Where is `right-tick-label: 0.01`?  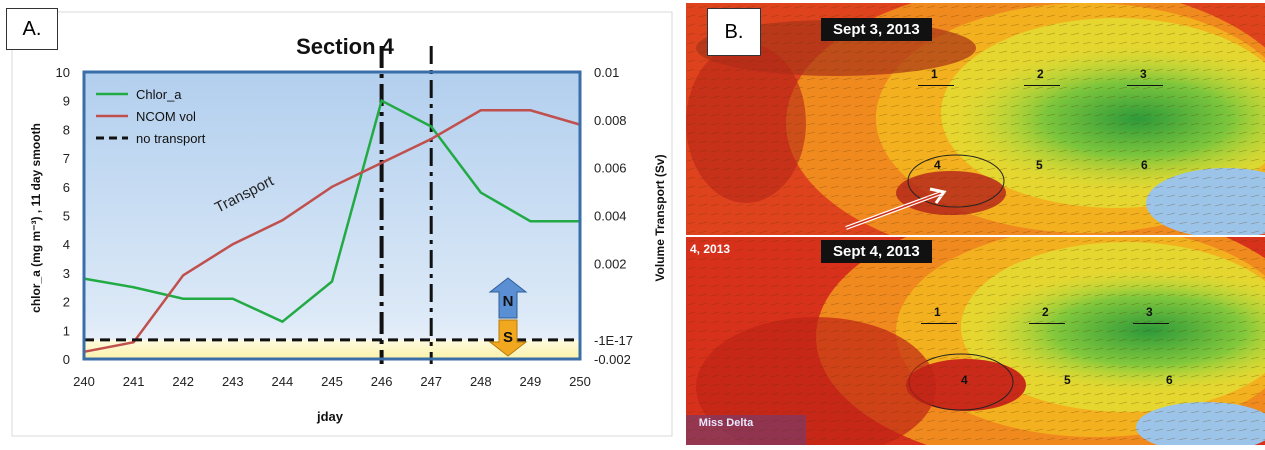 right-tick-label: 0.01 is located at coordinates (606, 72).